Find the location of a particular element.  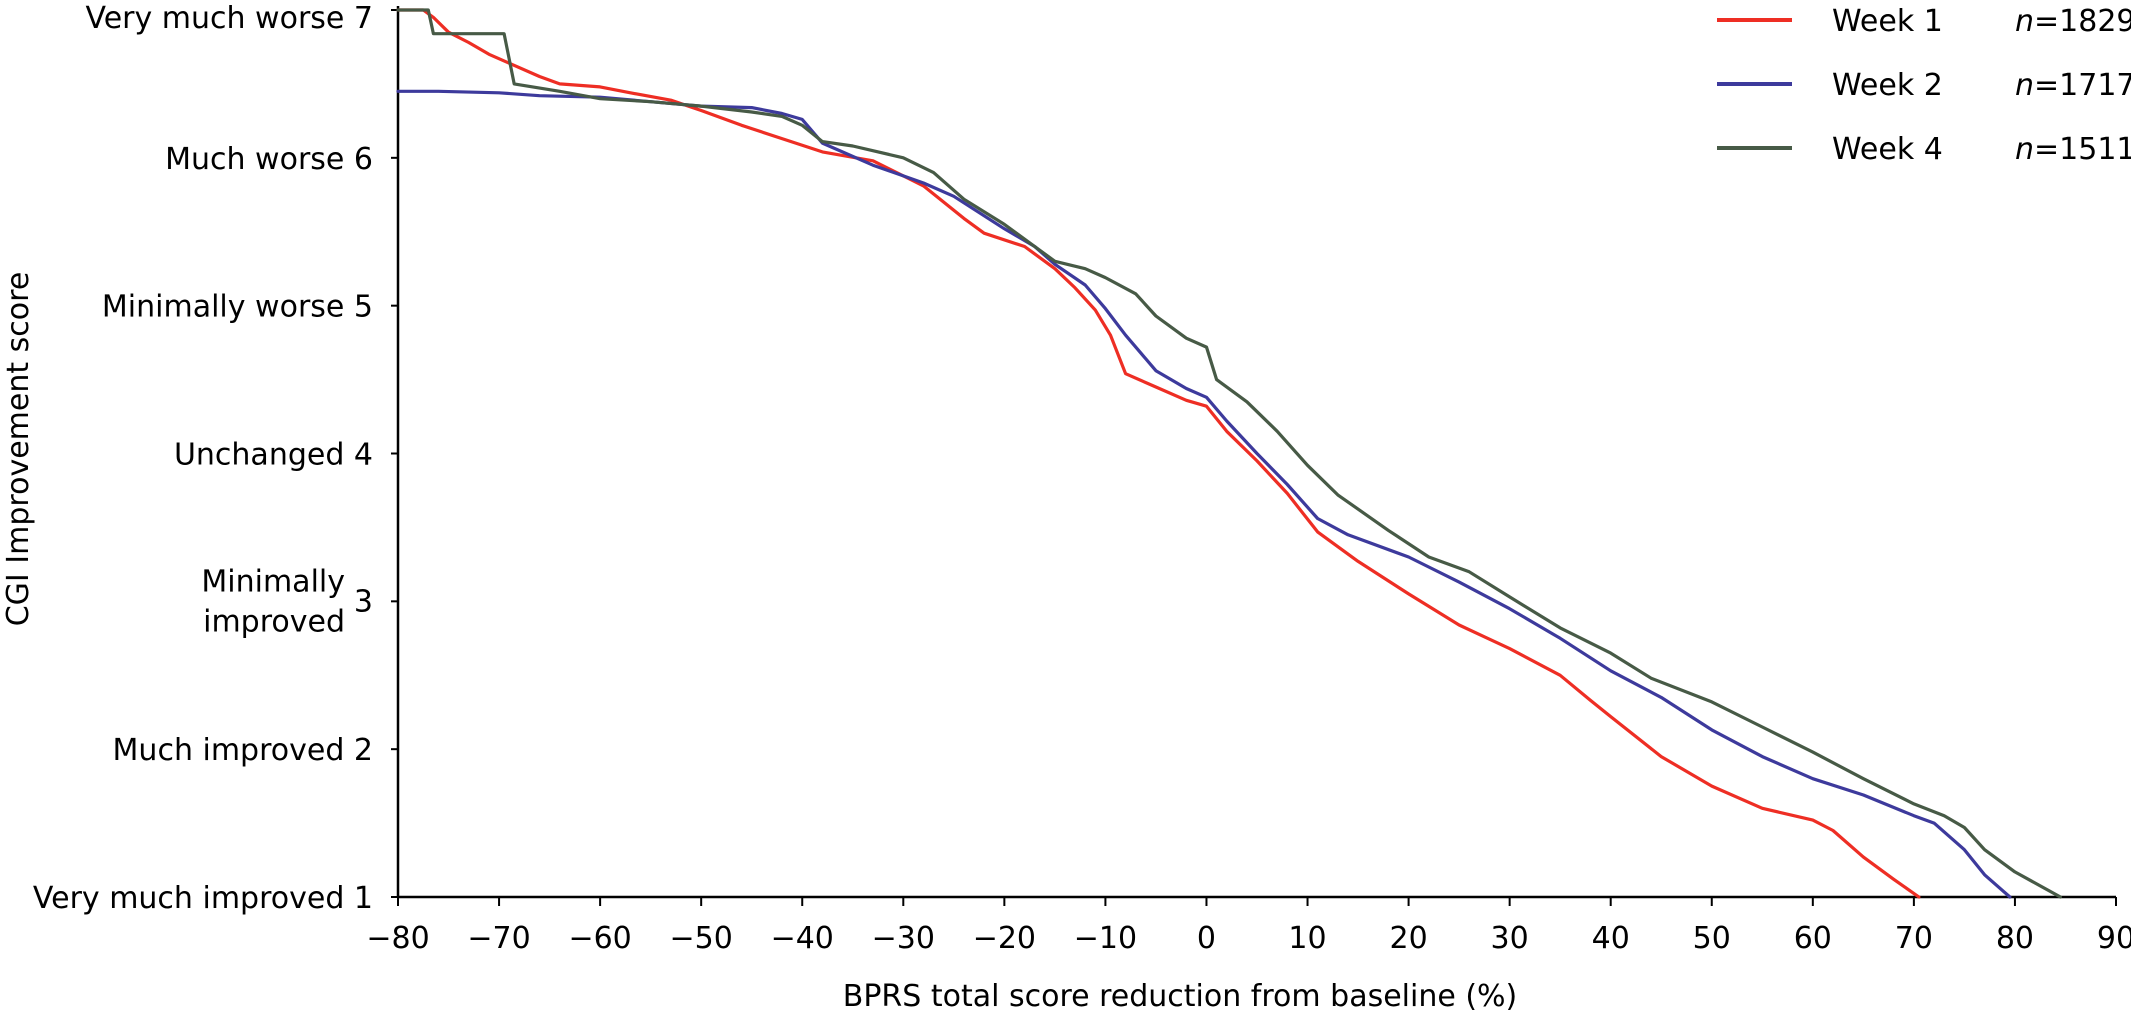

y-tick-label: Minimally is located at coordinates (273, 581).